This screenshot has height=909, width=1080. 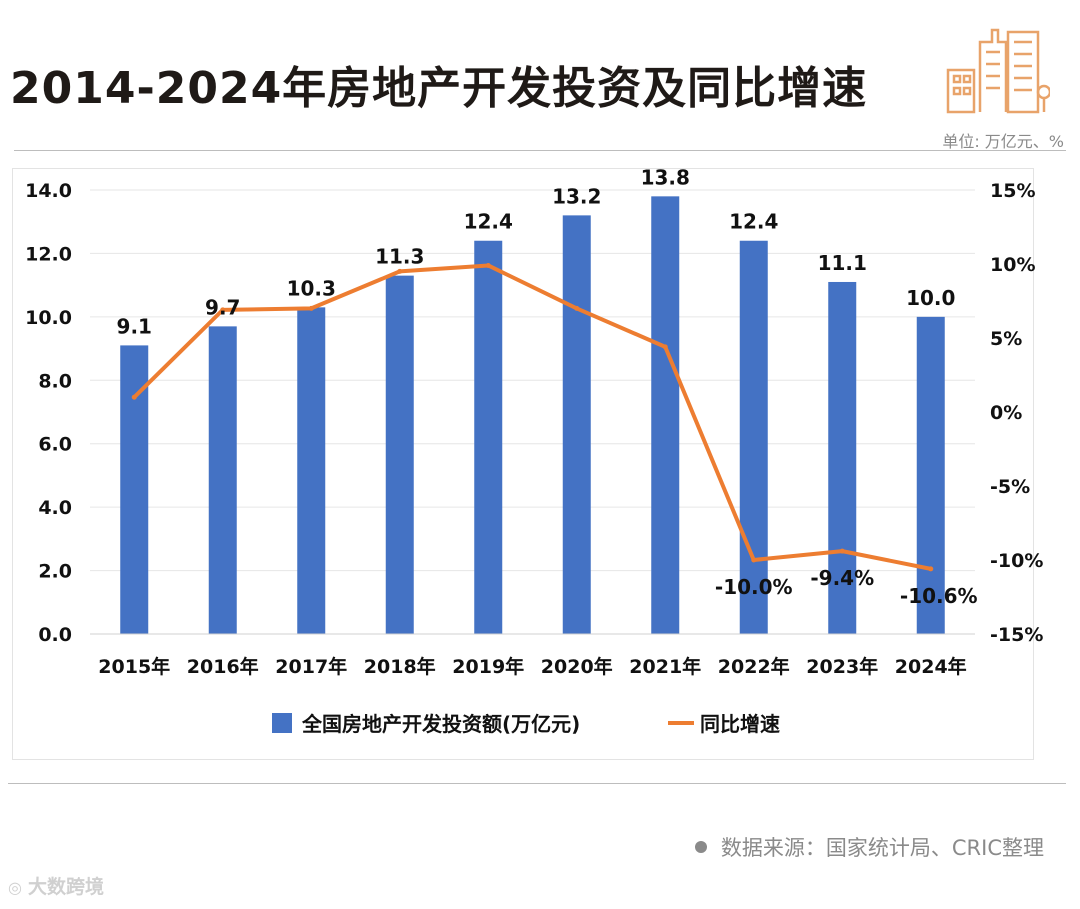 I want to click on weibo-icon: ◎, so click(x=15, y=887).